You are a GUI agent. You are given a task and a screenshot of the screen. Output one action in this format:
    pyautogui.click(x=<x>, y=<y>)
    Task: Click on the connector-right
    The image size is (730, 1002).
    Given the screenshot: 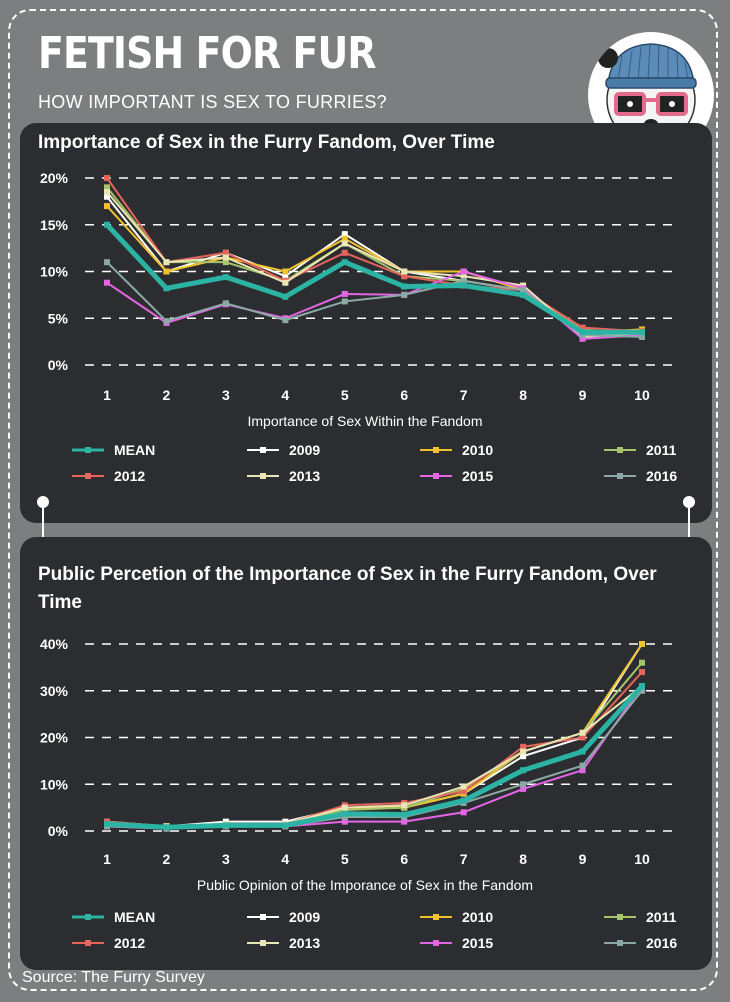 What is the action you would take?
    pyautogui.click(x=689, y=530)
    